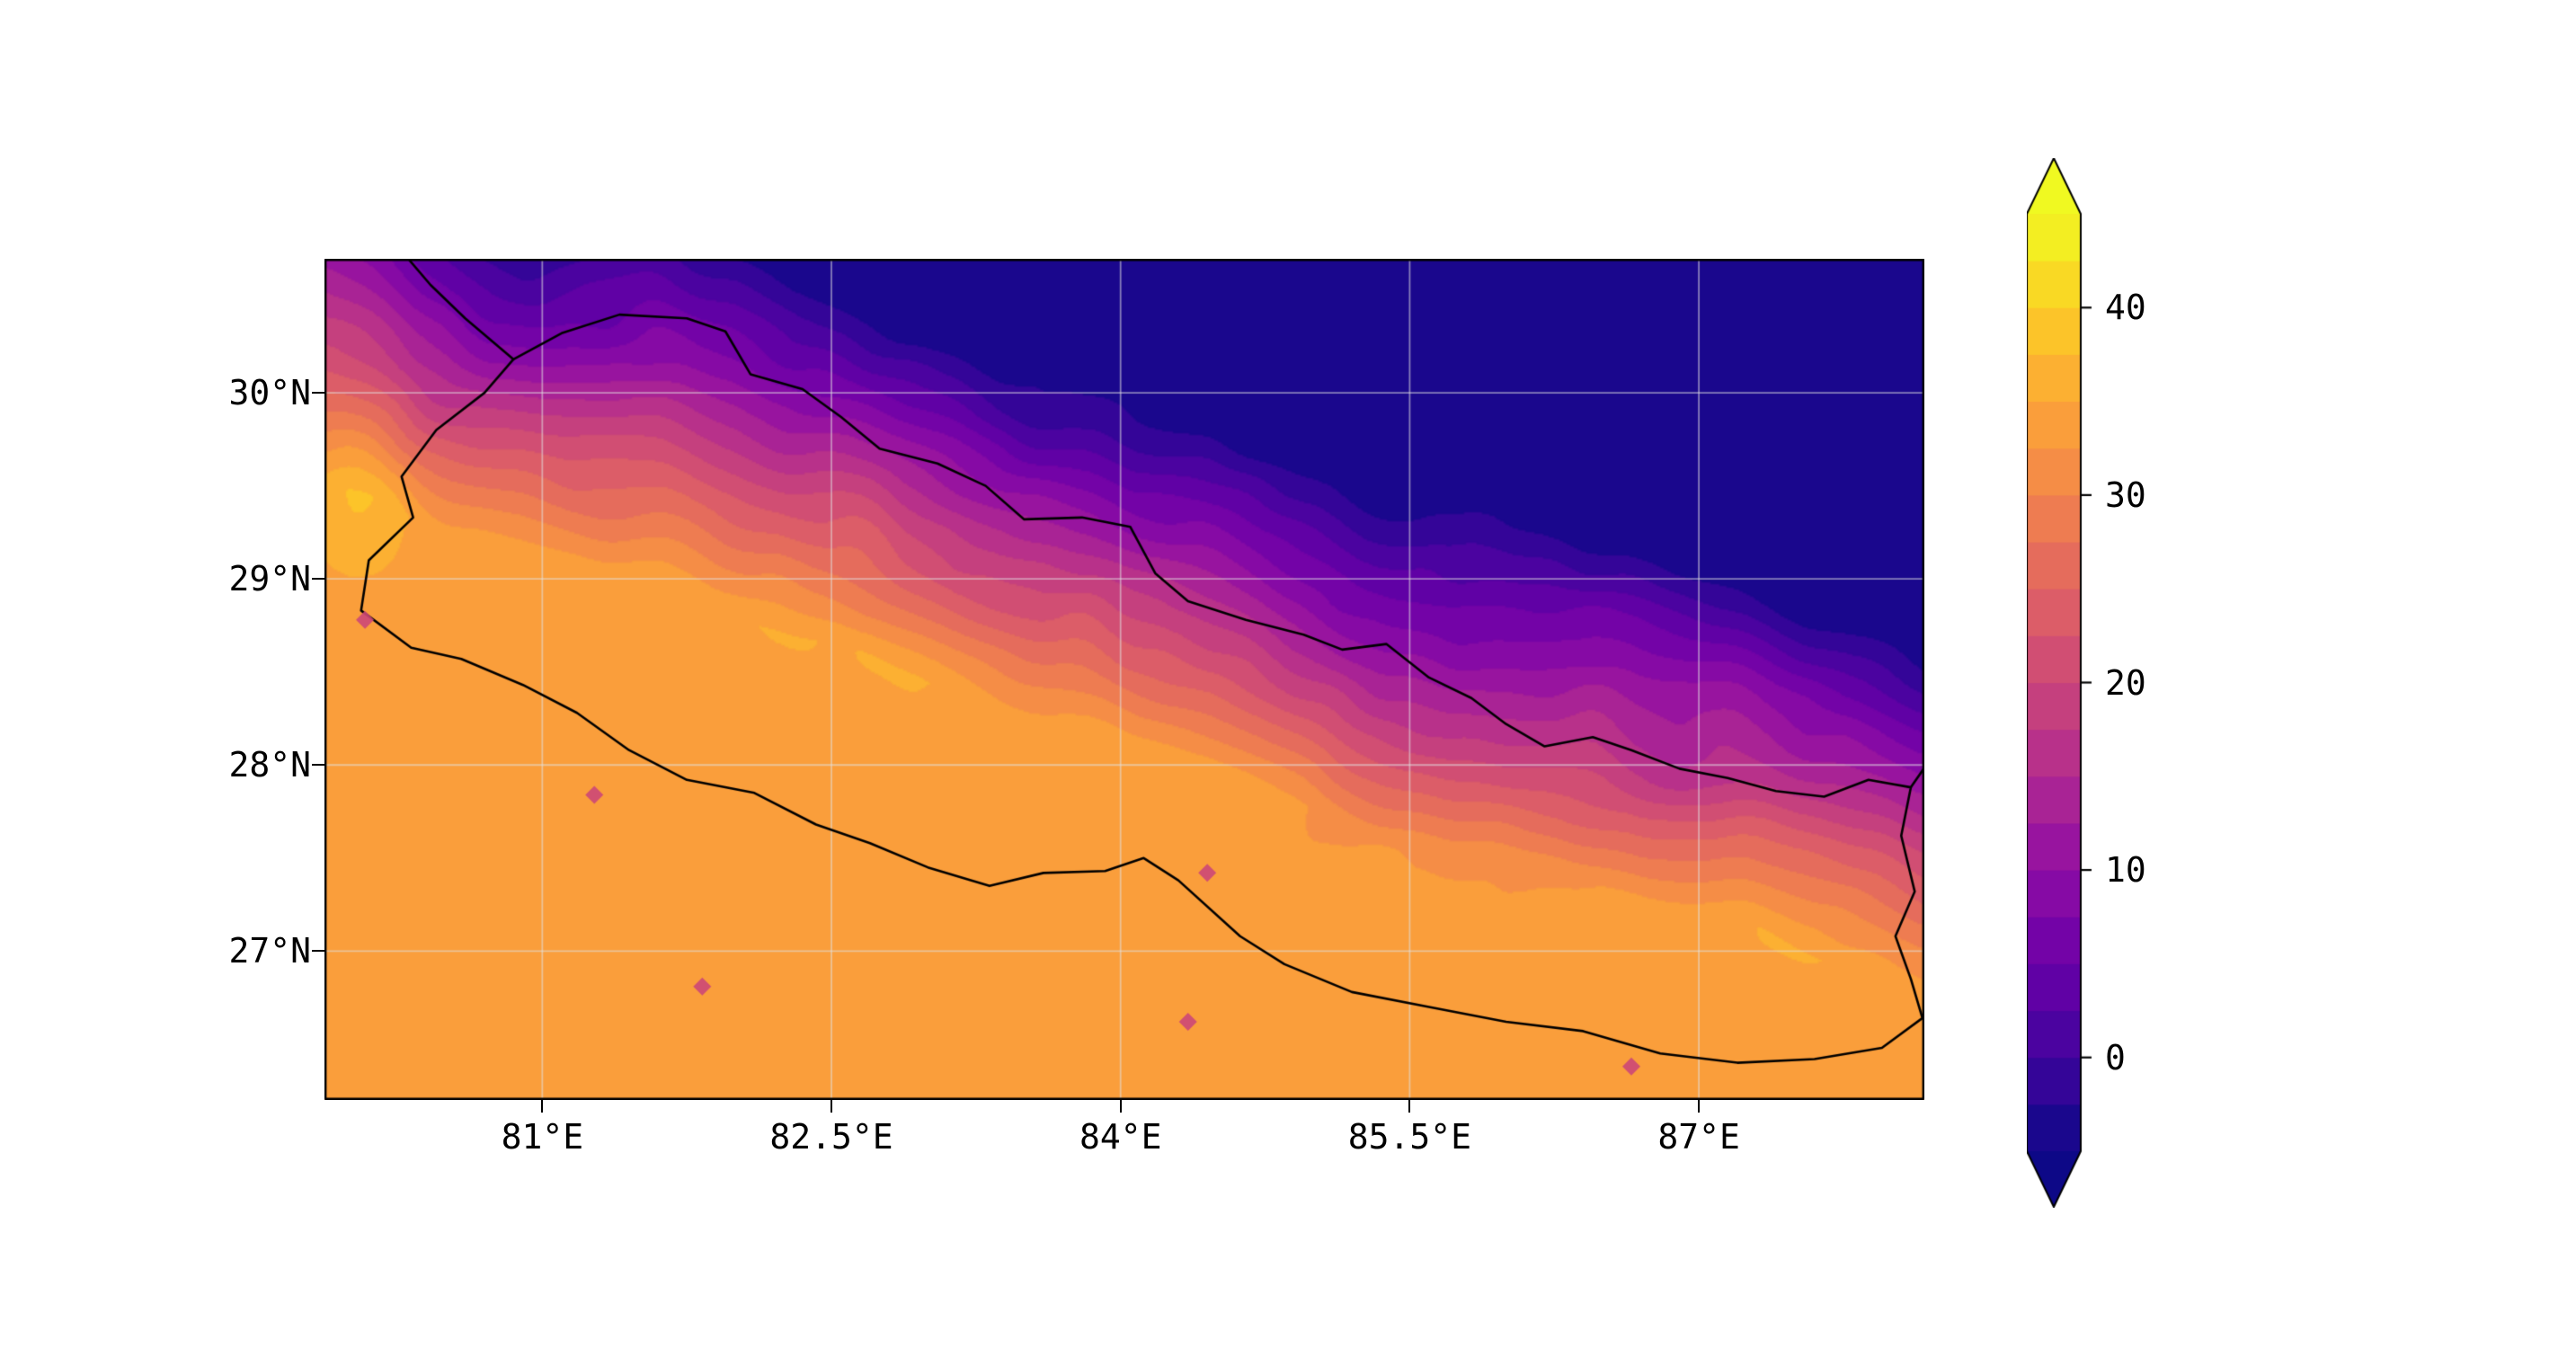 The width and height of the screenshot is (2576, 1348). Describe the element at coordinates (269, 393) in the screenshot. I see `y-tick-label: 30°N` at that location.